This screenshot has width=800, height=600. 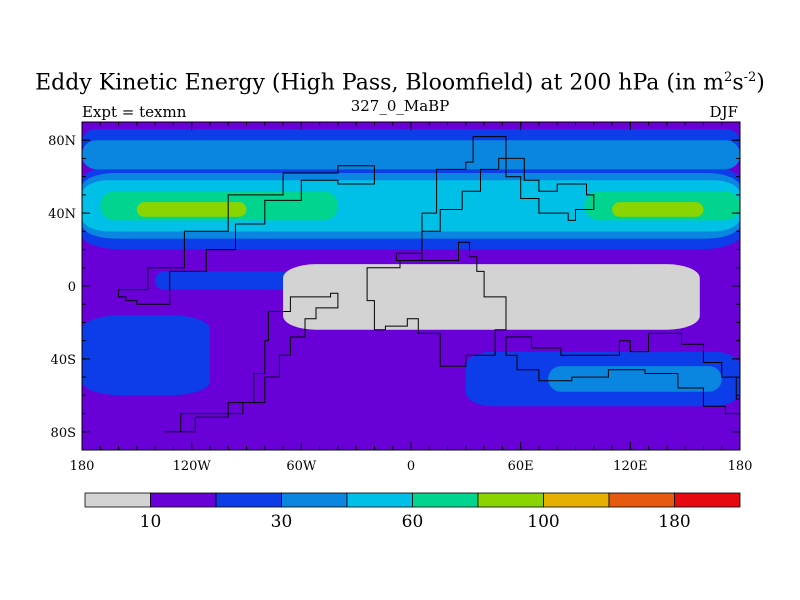 What do you see at coordinates (62, 141) in the screenshot?
I see `y-tick-label: 80N` at bounding box center [62, 141].